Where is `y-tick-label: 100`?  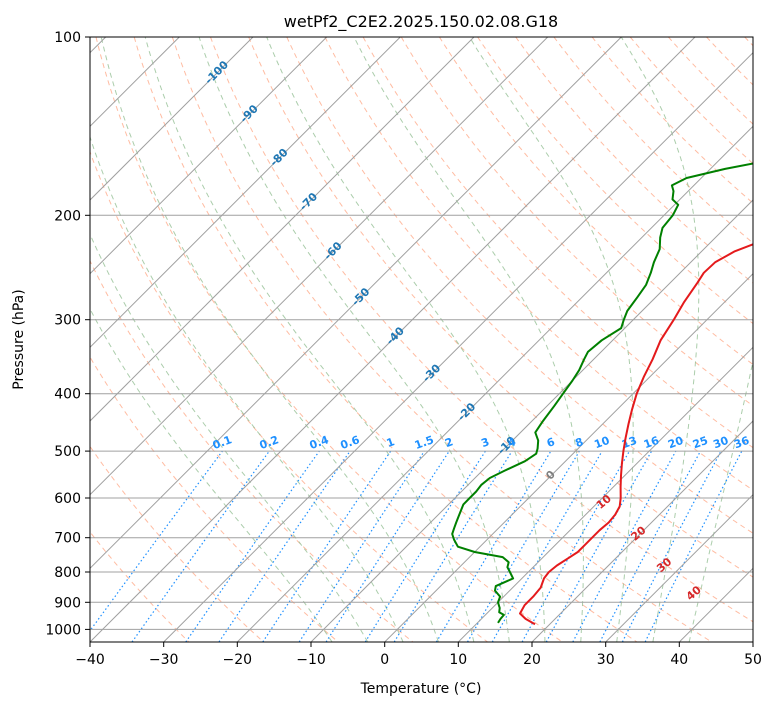 y-tick-label: 100 is located at coordinates (67, 38).